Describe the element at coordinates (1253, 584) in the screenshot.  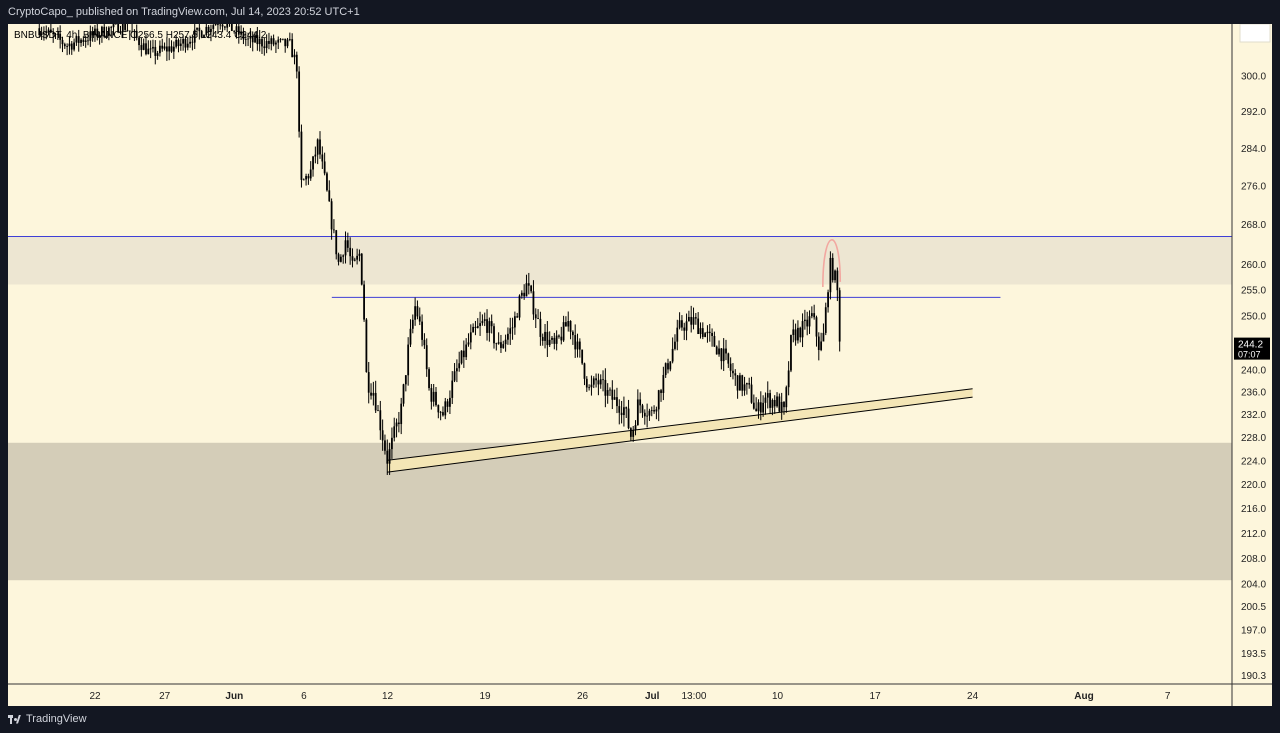
I see `y-tick-label: 204.0` at that location.